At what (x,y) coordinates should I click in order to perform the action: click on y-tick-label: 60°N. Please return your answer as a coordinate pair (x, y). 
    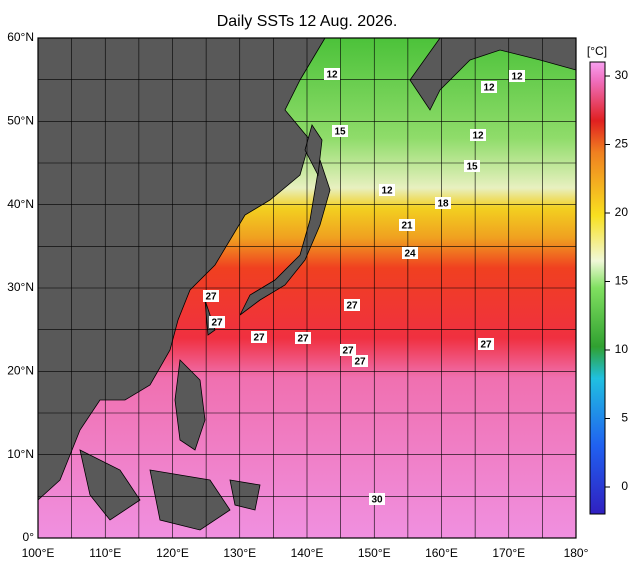
    Looking at the image, I should click on (20, 37).